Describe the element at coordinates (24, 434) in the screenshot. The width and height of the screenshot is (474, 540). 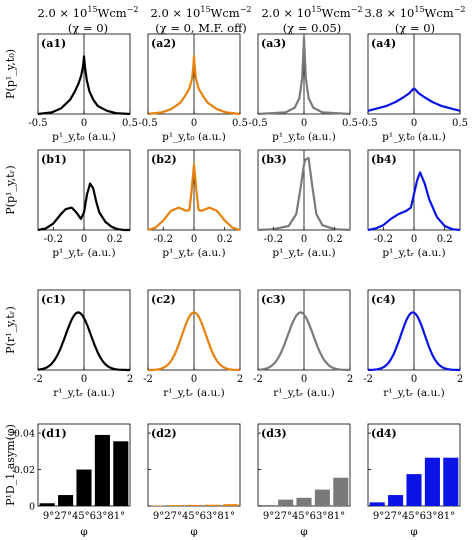
I see `ytick-label-d1-2: 0.04` at that location.